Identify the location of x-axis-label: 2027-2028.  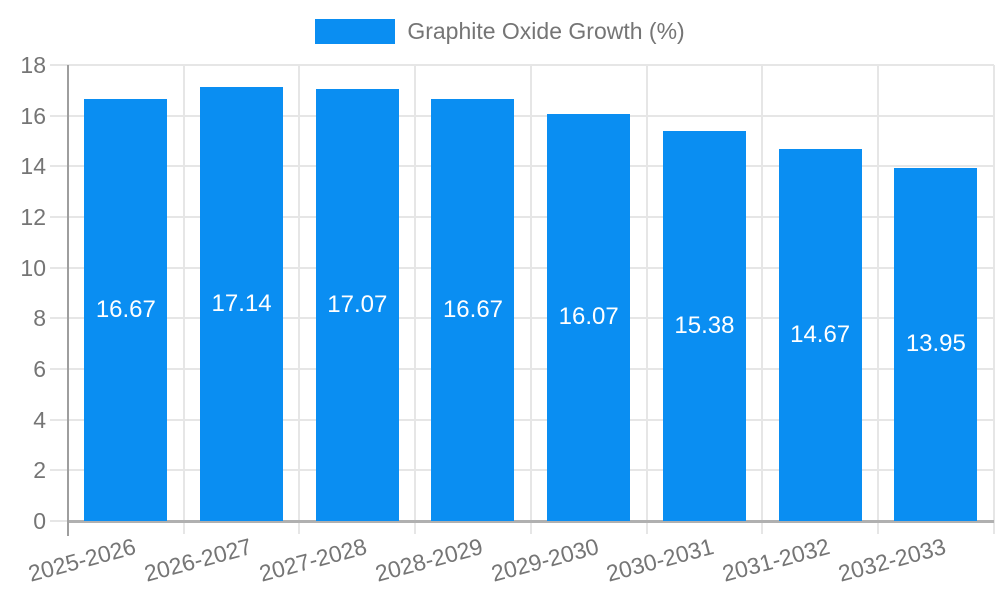
(313, 560).